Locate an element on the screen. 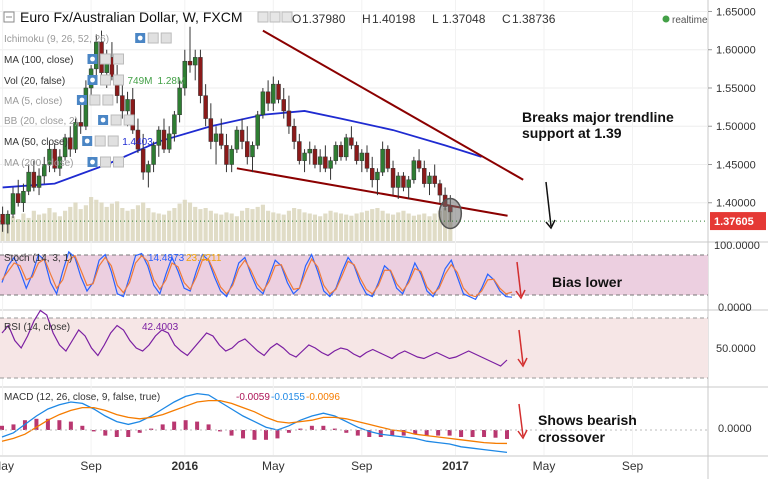 The width and height of the screenshot is (768, 479). arrow-head-macd is located at coordinates (522, 434).